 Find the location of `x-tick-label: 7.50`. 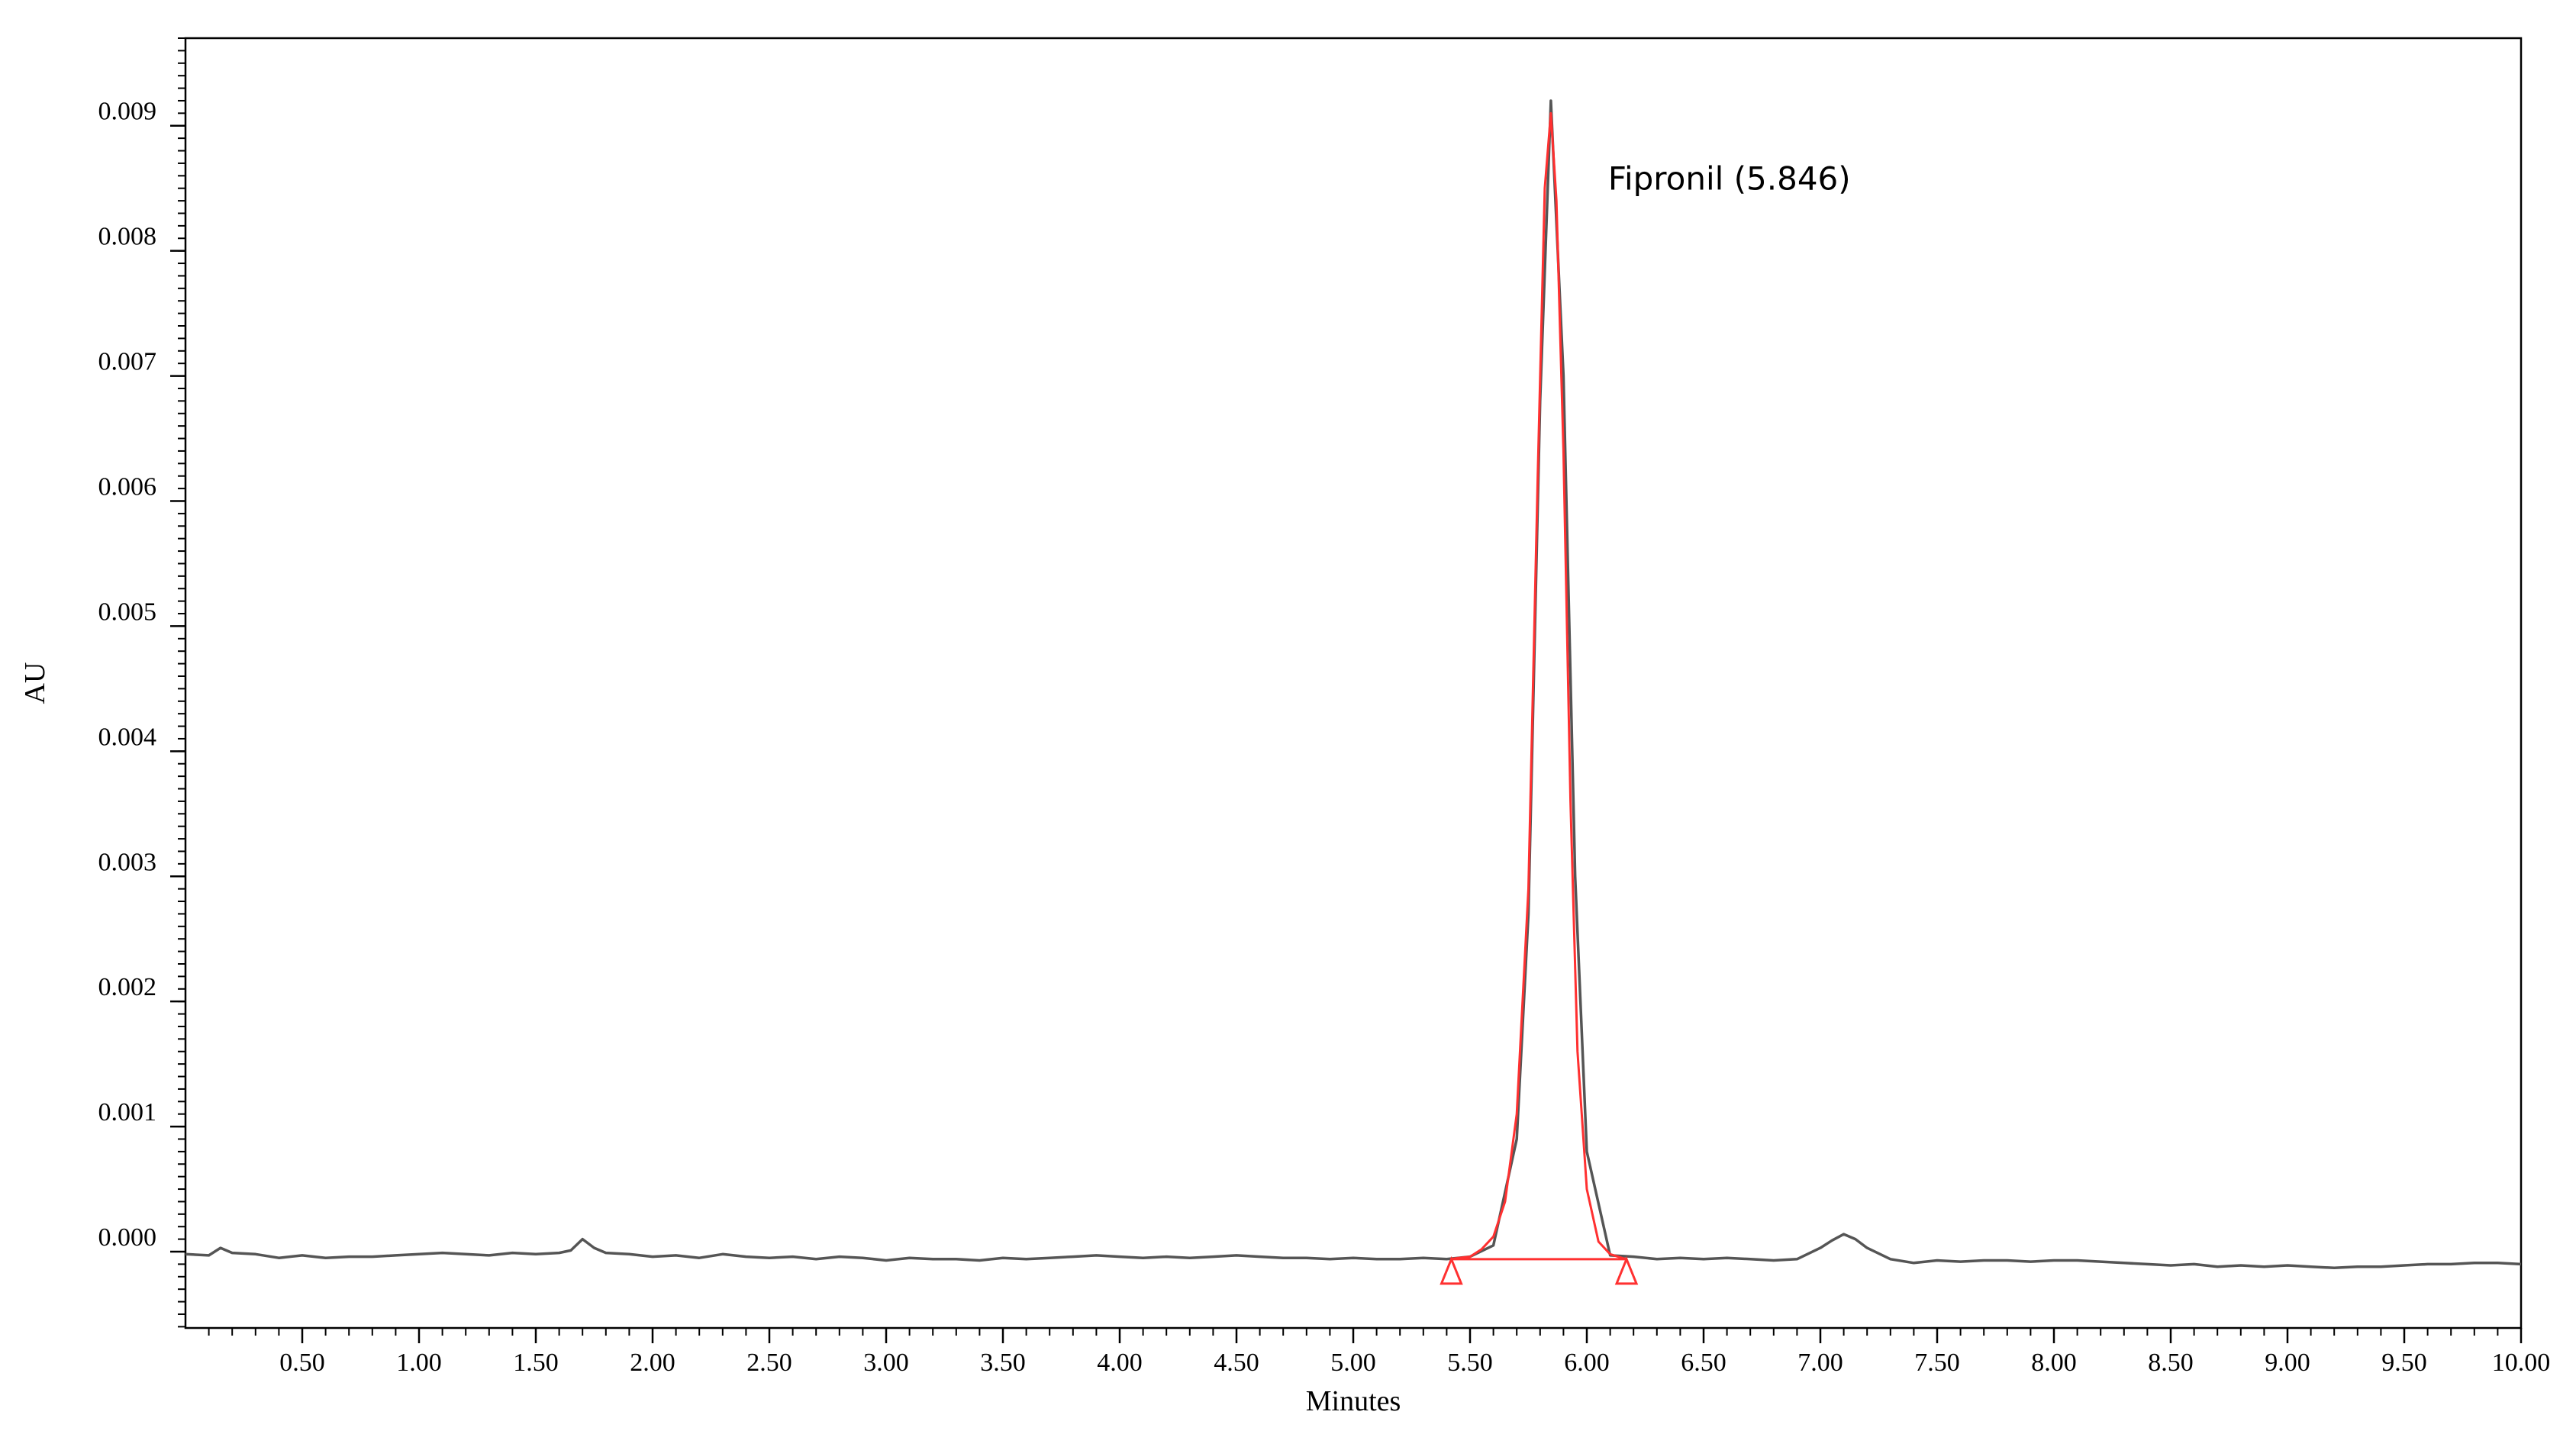

x-tick-label: 7.50 is located at coordinates (1937, 1363).